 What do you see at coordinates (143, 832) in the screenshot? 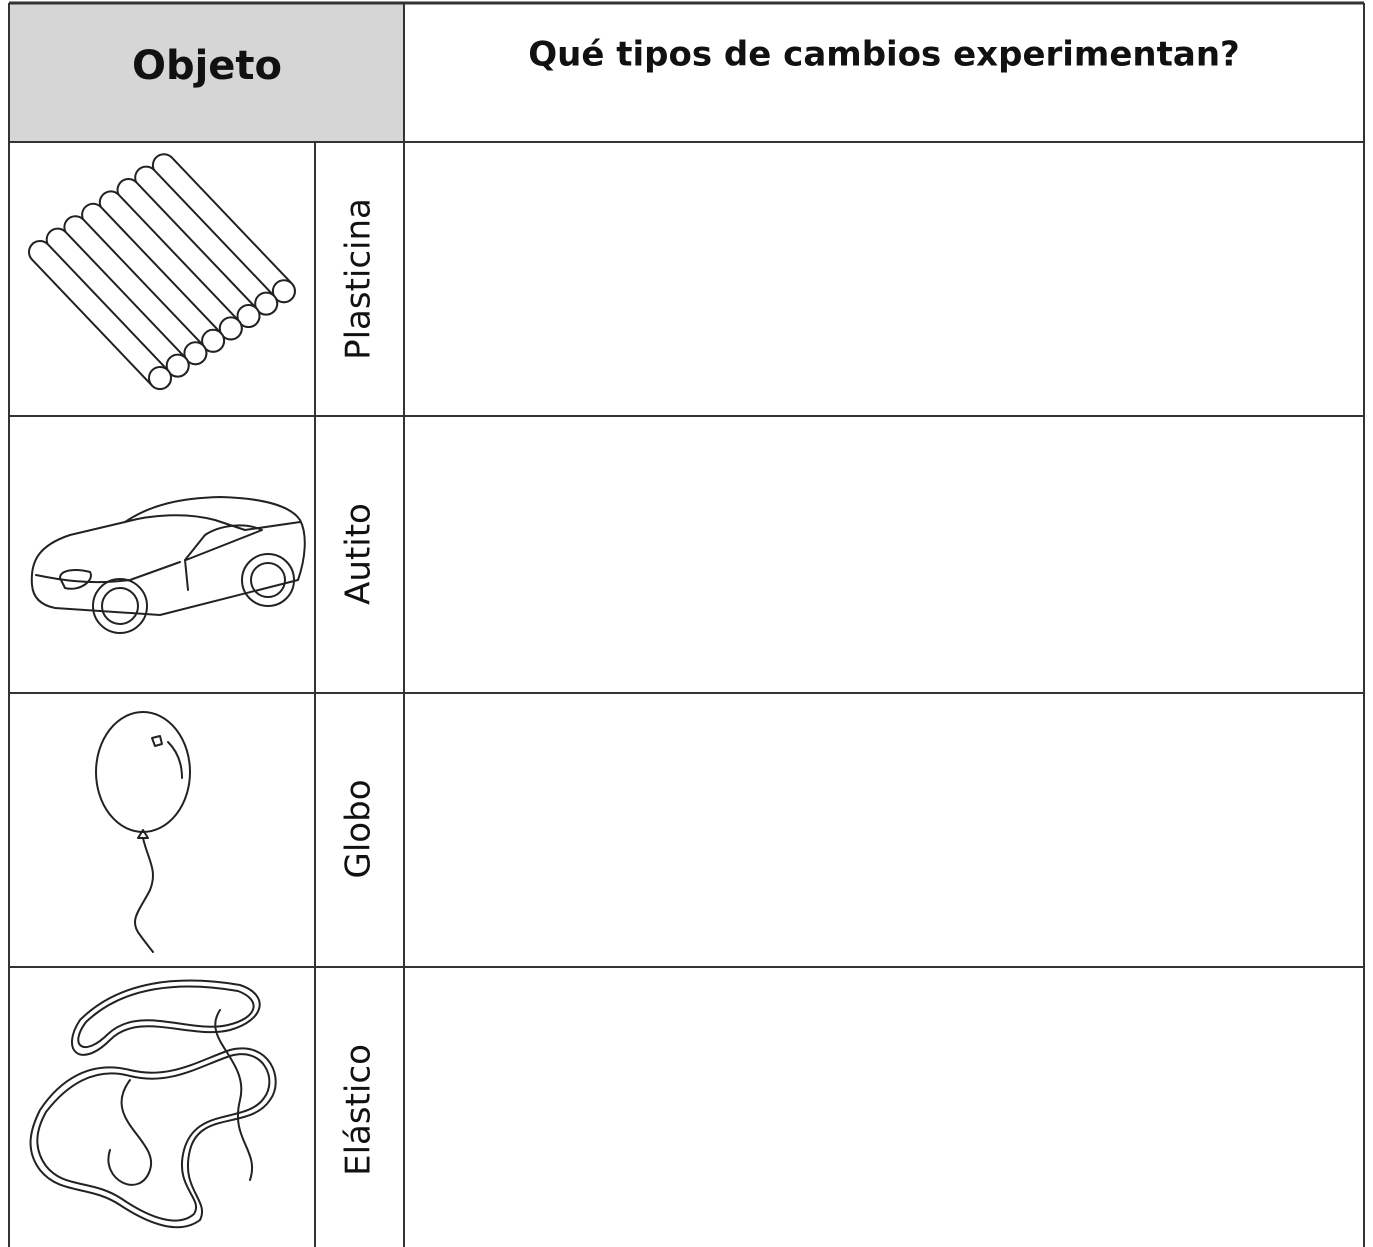
I see `balloon-drawing` at bounding box center [143, 832].